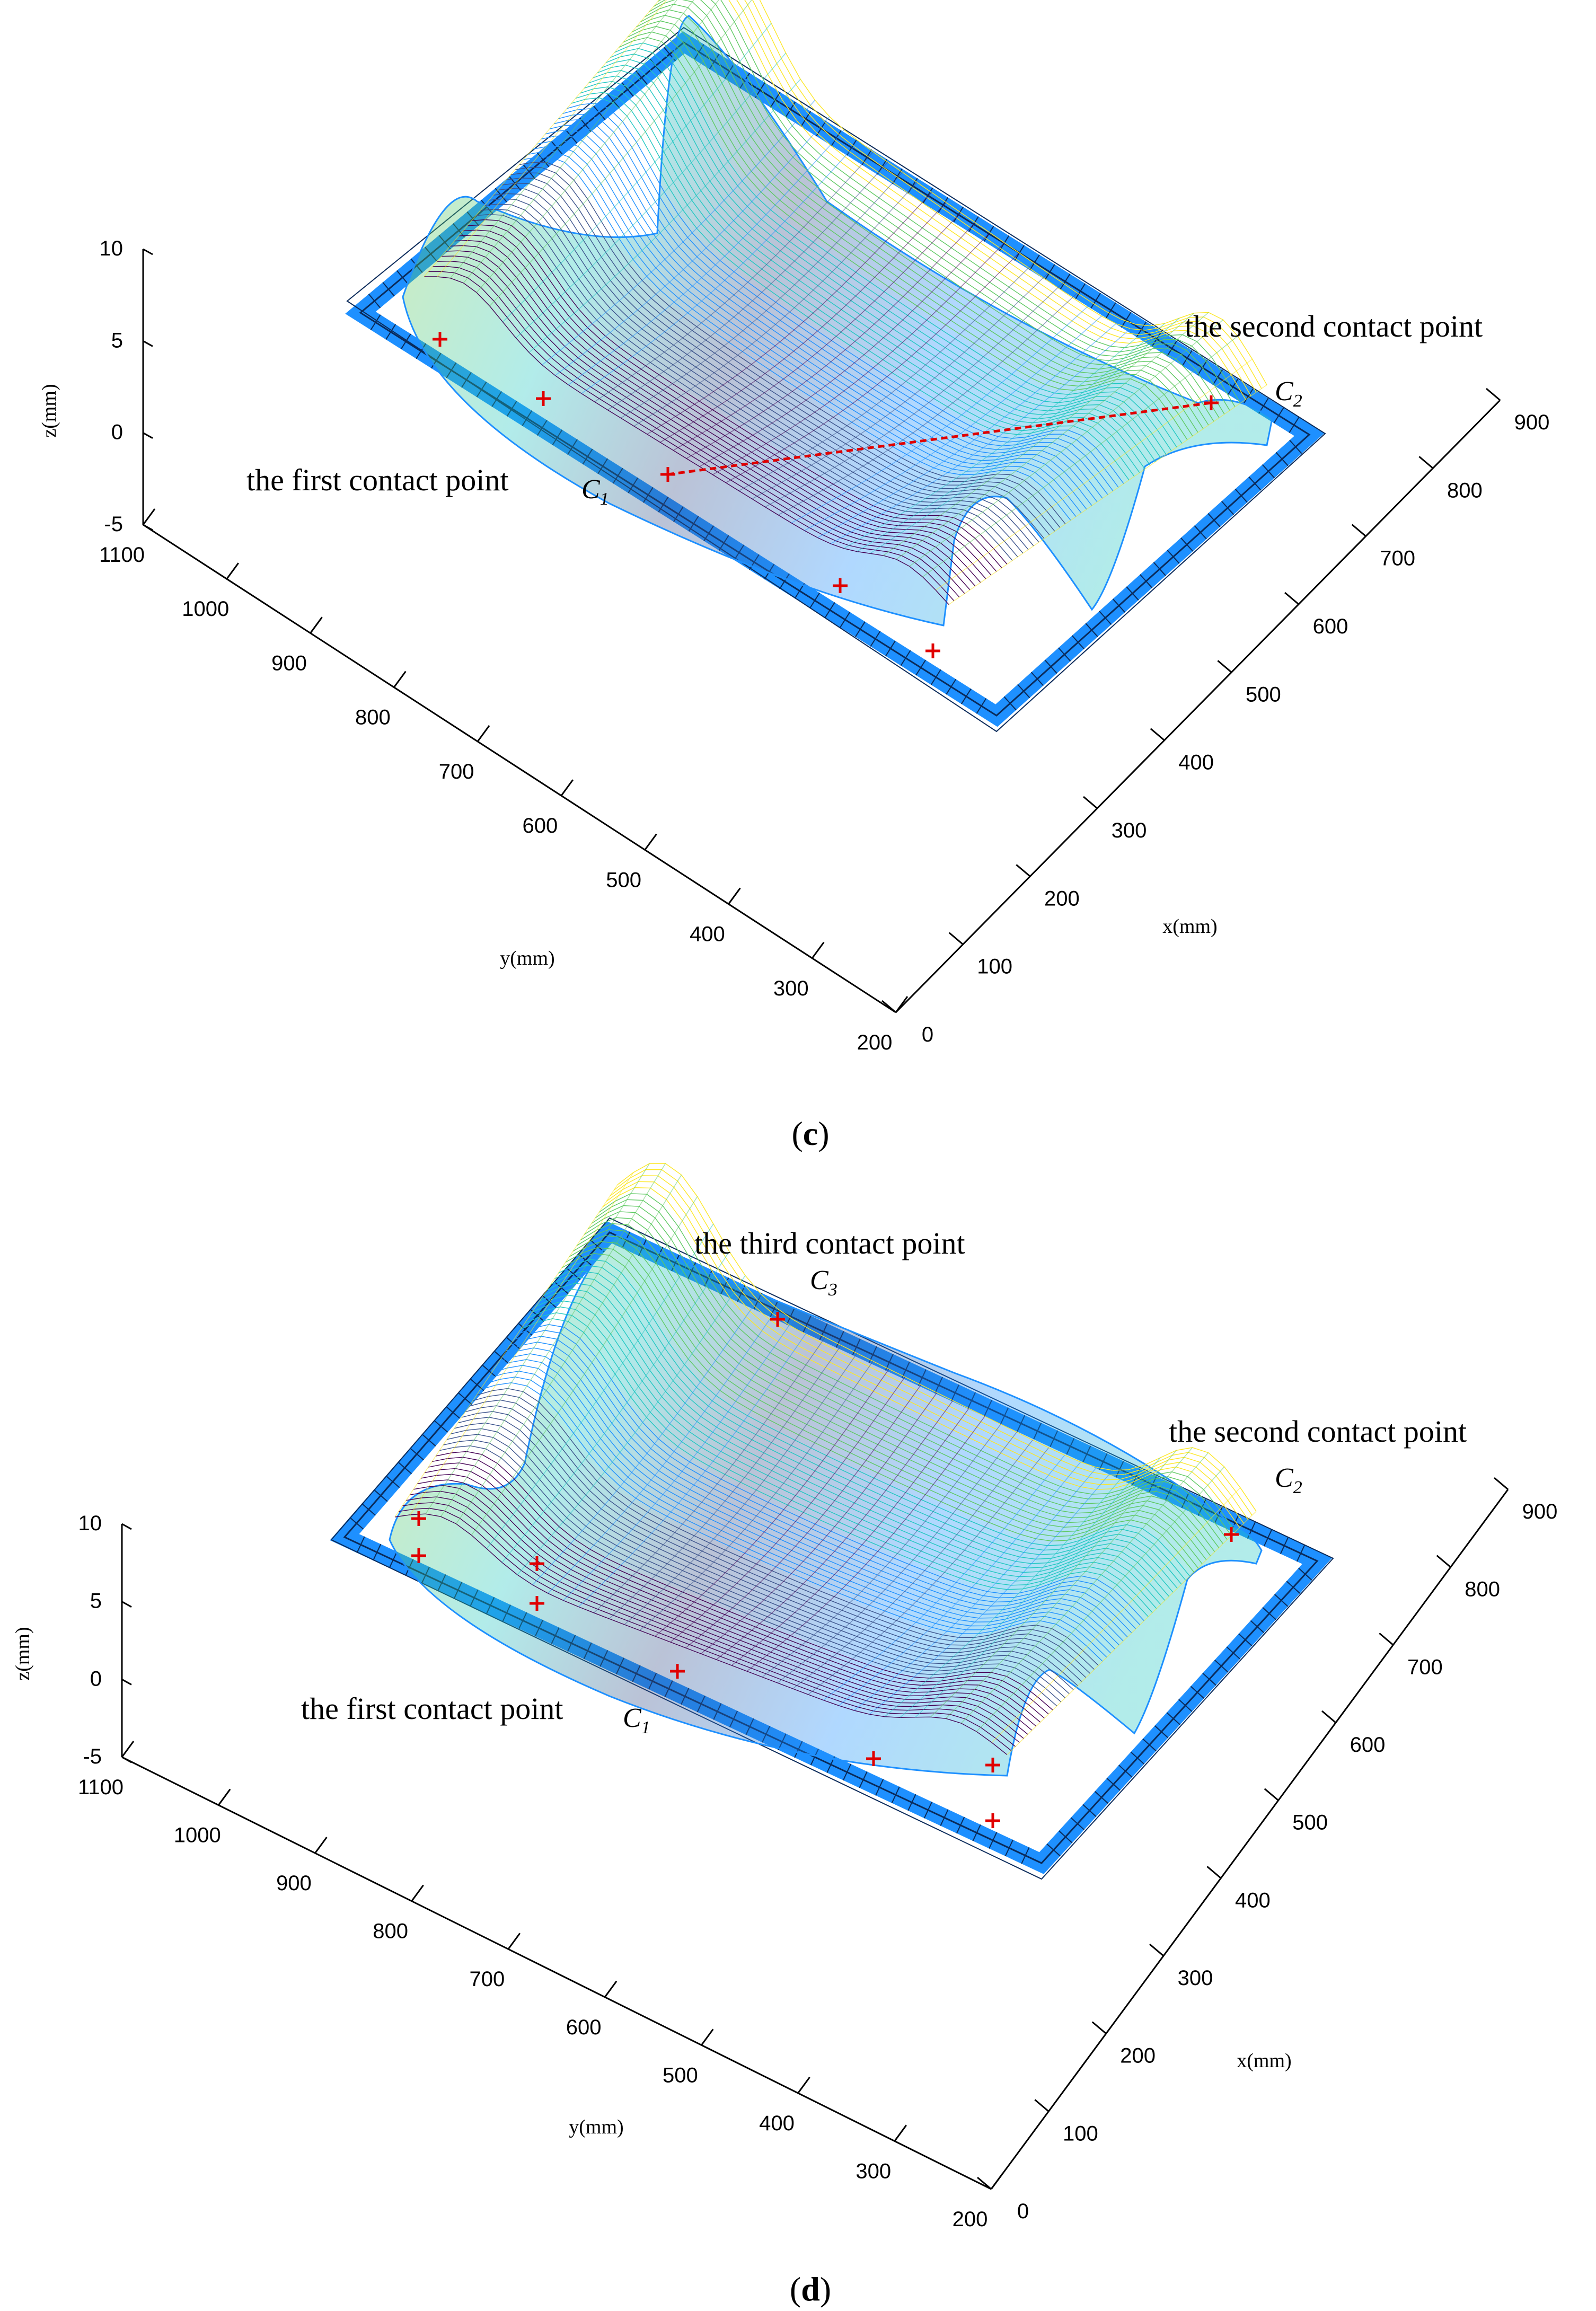 The height and width of the screenshot is (2311, 1596). I want to click on annotation-c2: C2, so click(1288, 394).